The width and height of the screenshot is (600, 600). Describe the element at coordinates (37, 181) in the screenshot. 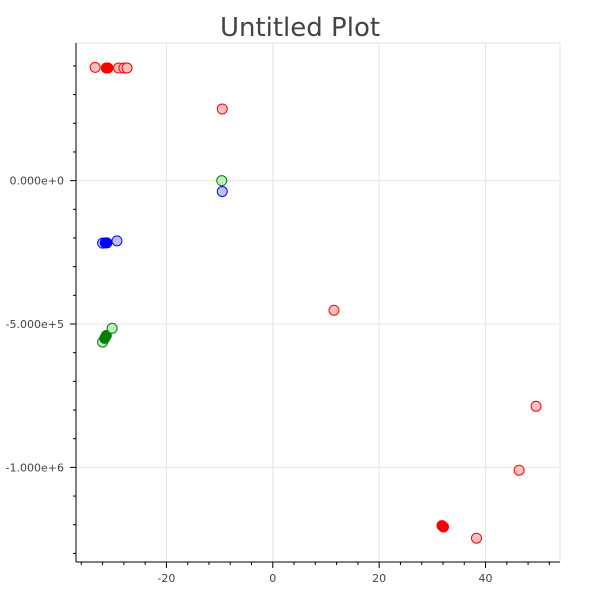

I see `y-tick-label: 0.000e+0` at that location.